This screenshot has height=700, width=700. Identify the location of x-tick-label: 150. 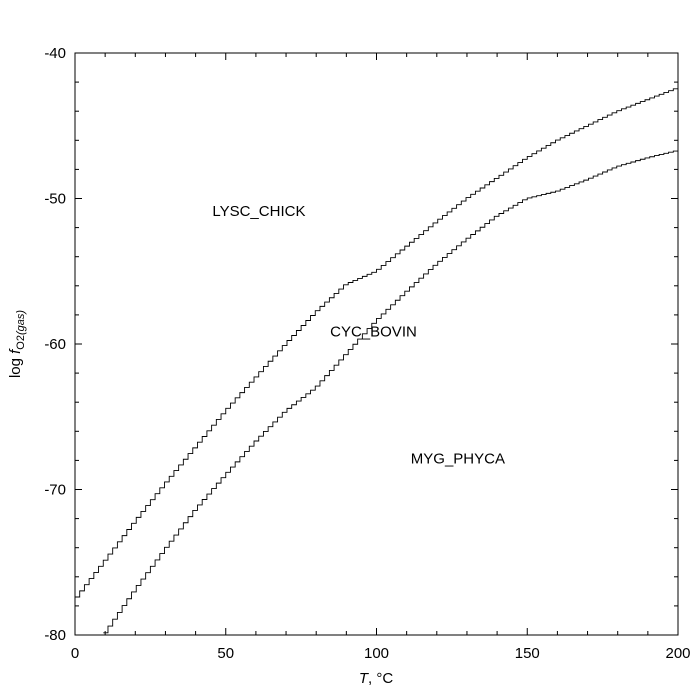
(527, 653).